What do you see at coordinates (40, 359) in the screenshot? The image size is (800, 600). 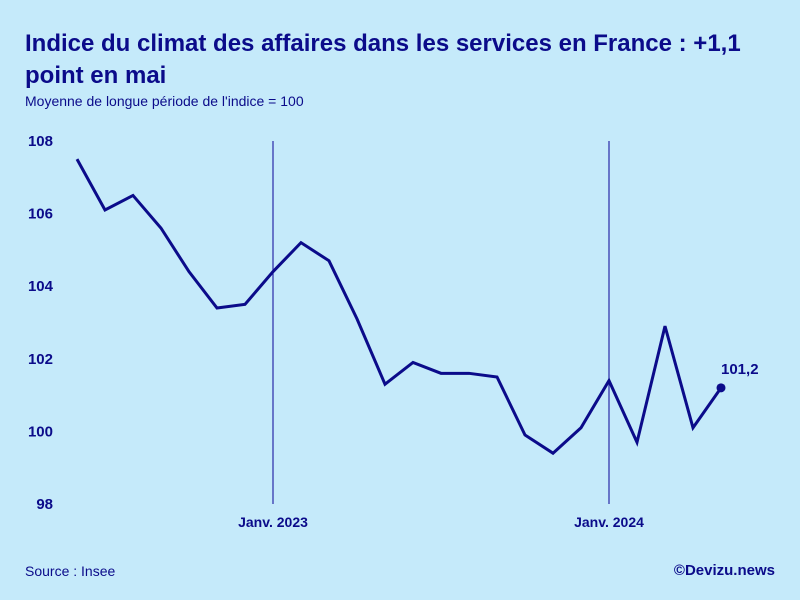 I see `y-tick-label: 102` at bounding box center [40, 359].